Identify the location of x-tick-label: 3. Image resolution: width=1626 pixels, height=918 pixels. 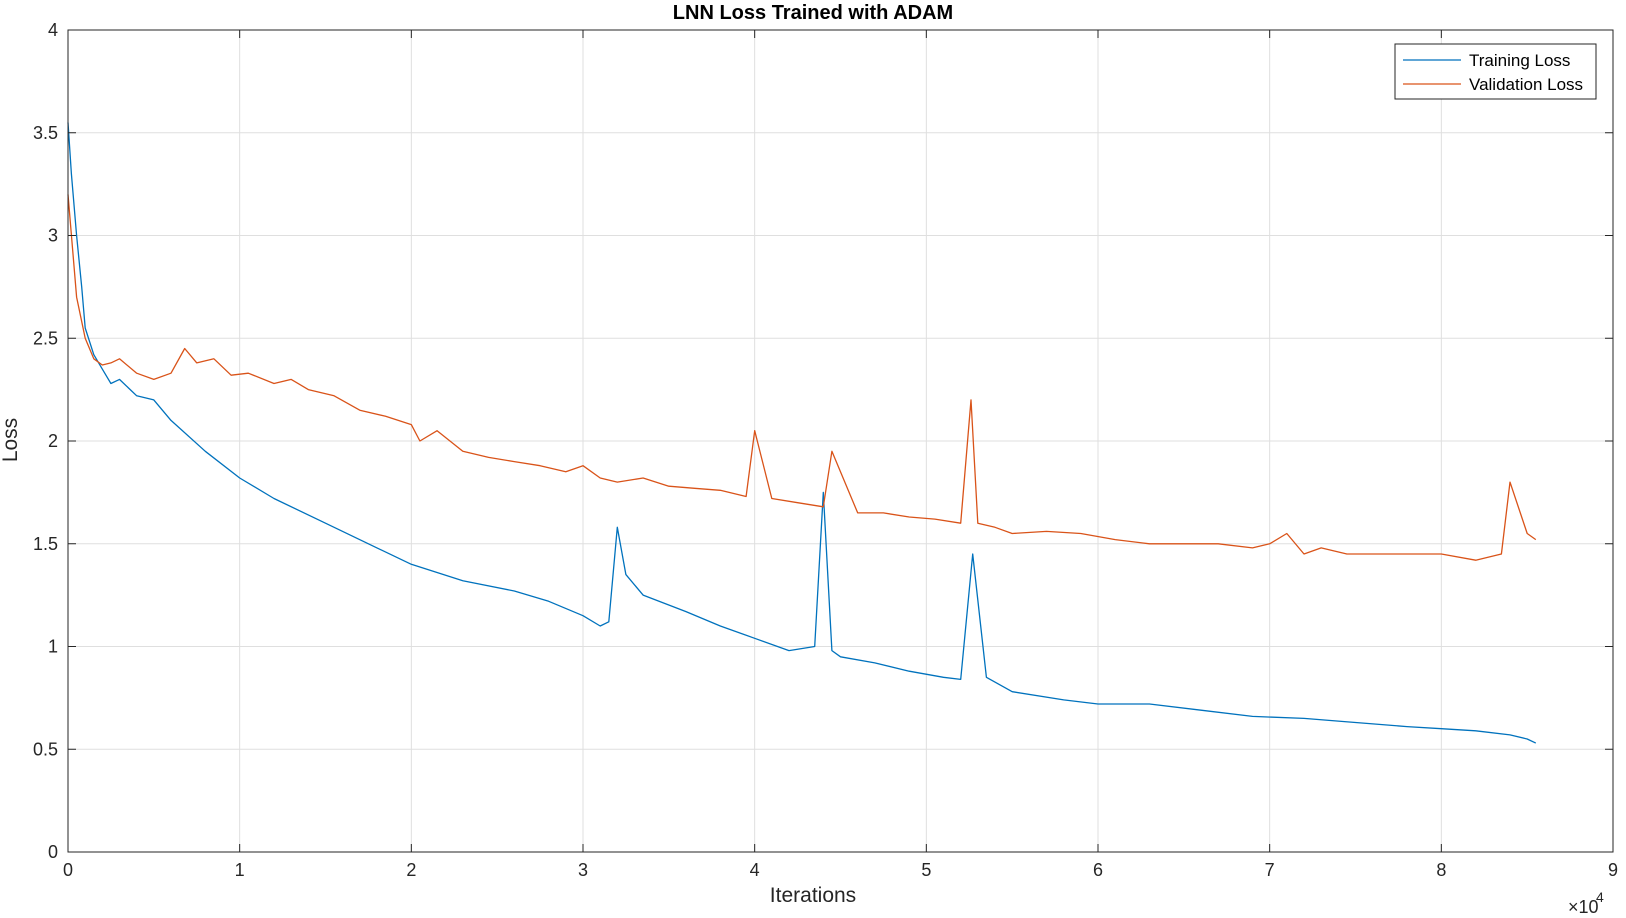
(583, 870).